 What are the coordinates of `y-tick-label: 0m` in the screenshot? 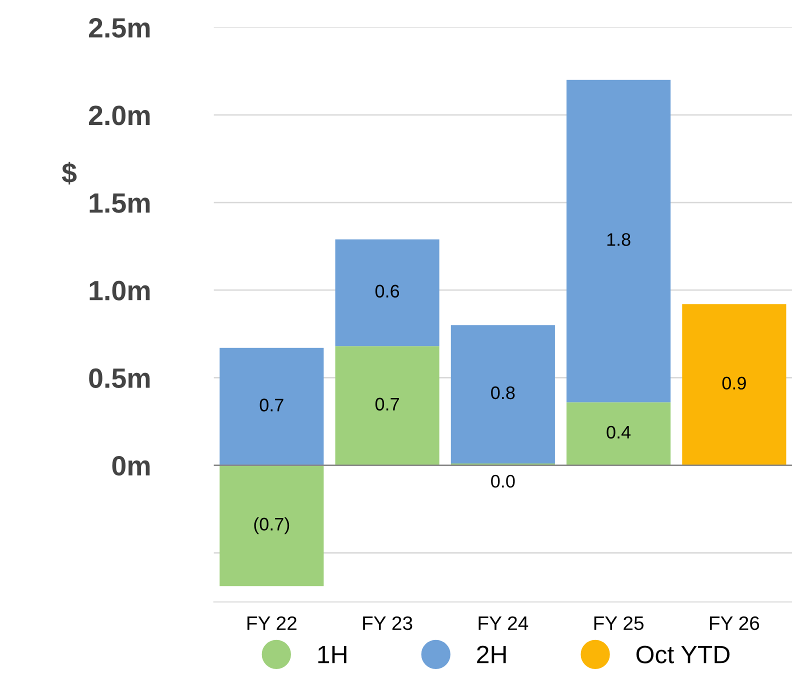 It's located at (131, 466).